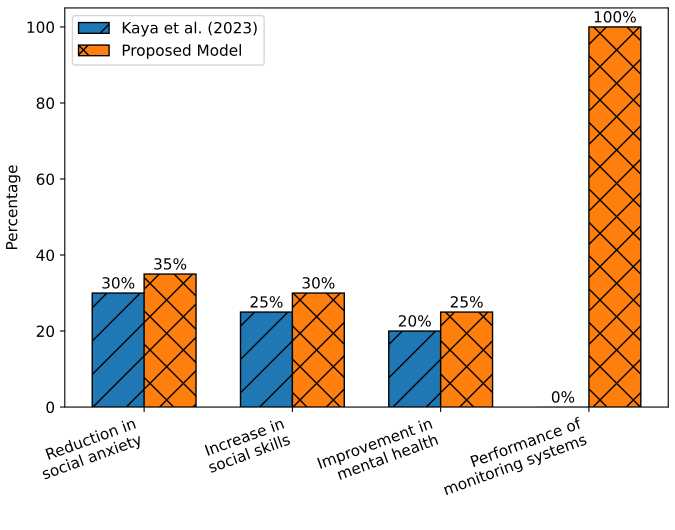 This screenshot has width=675, height=530. Describe the element at coordinates (45, 103) in the screenshot. I see `y-tick-label: 80` at that location.